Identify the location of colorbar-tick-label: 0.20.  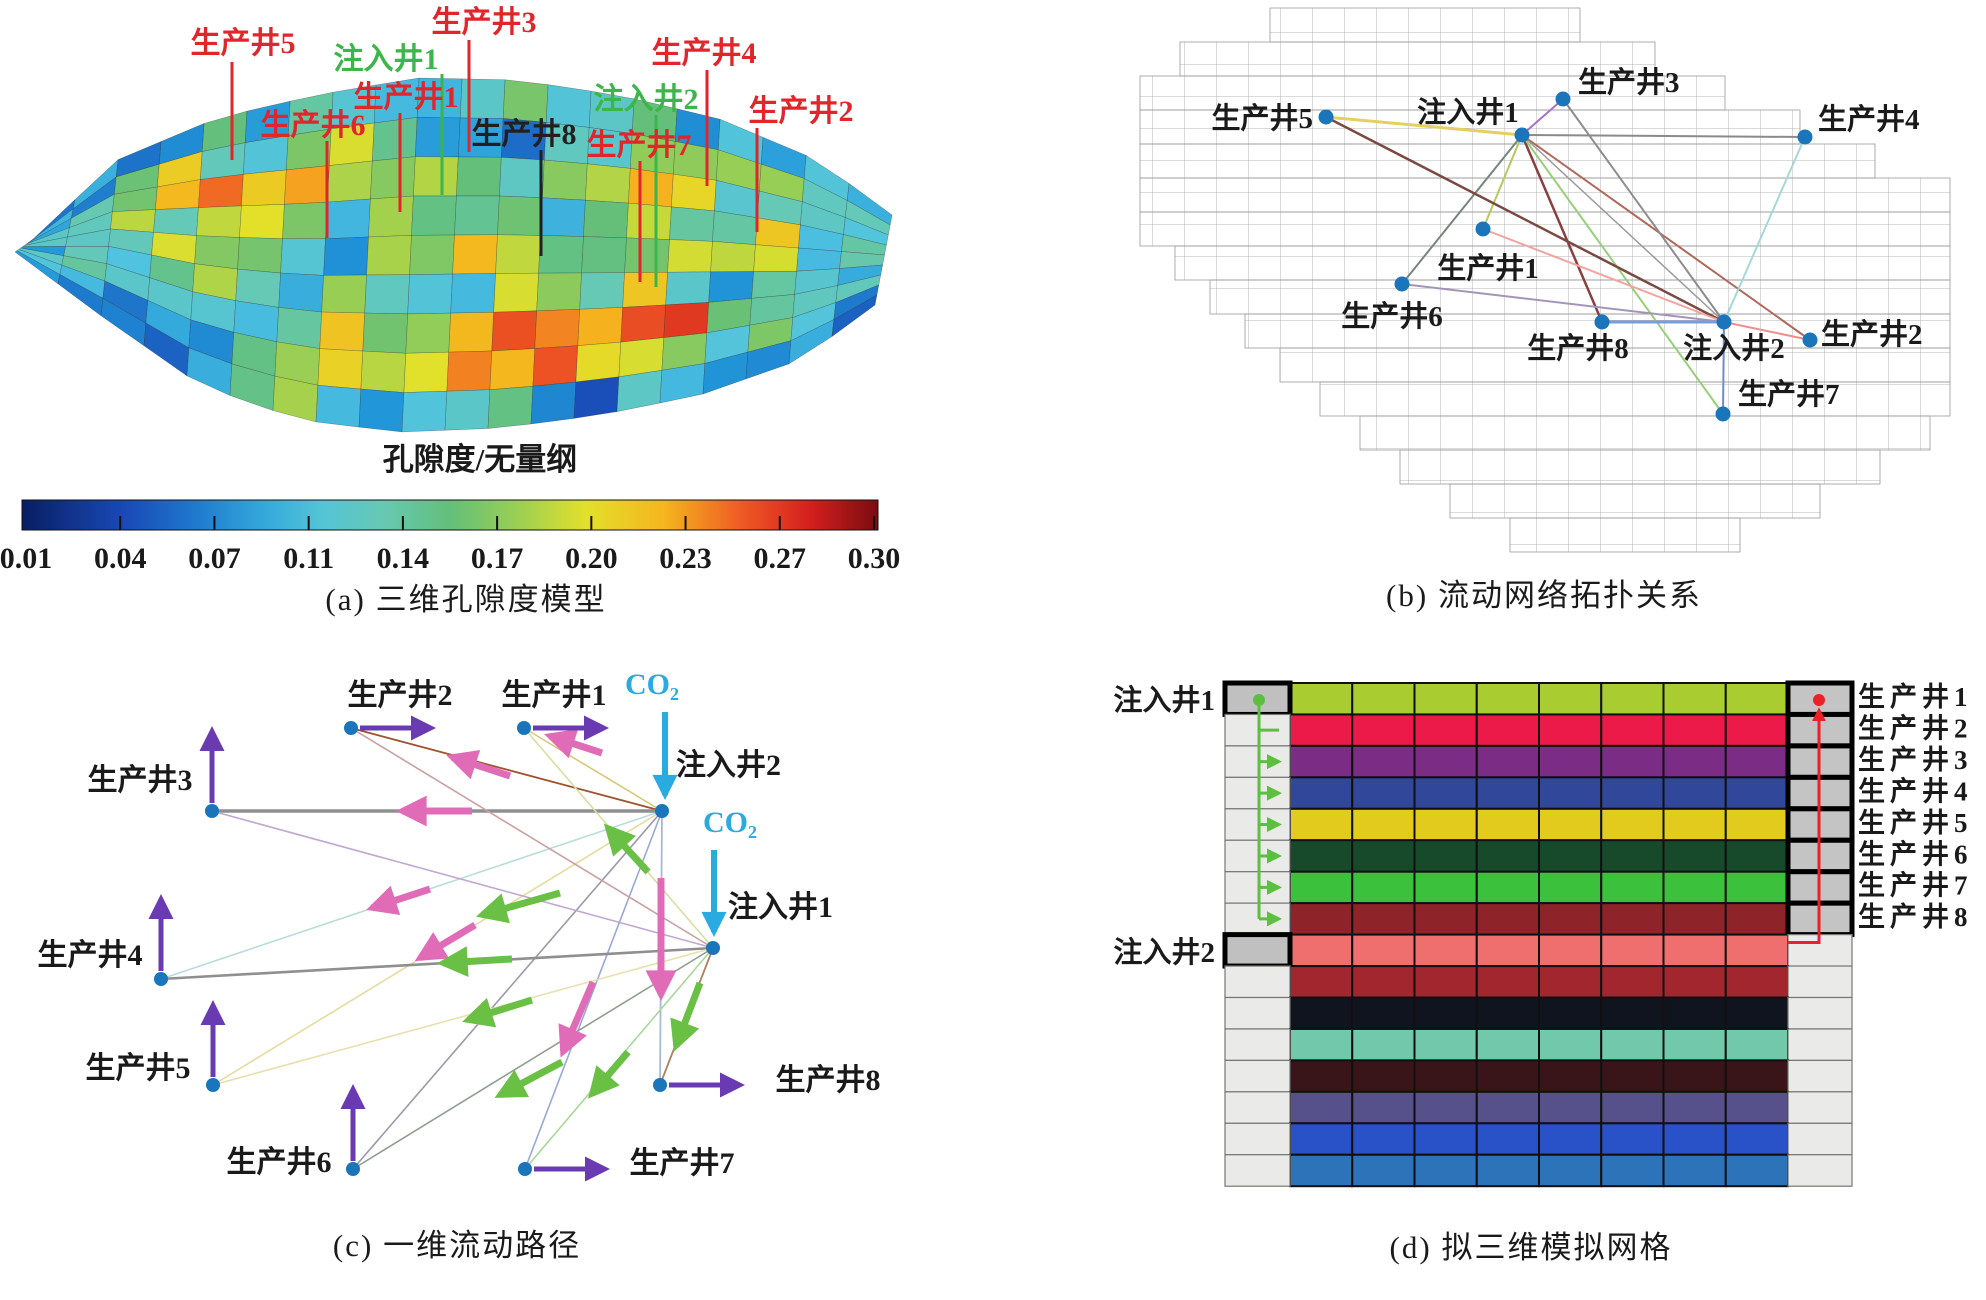
(591, 558).